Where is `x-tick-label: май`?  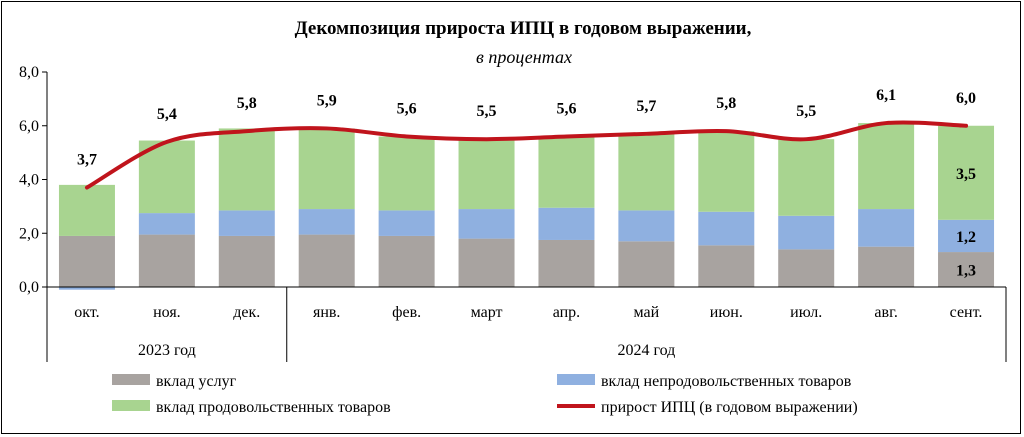
x-tick-label: май is located at coordinates (647, 312).